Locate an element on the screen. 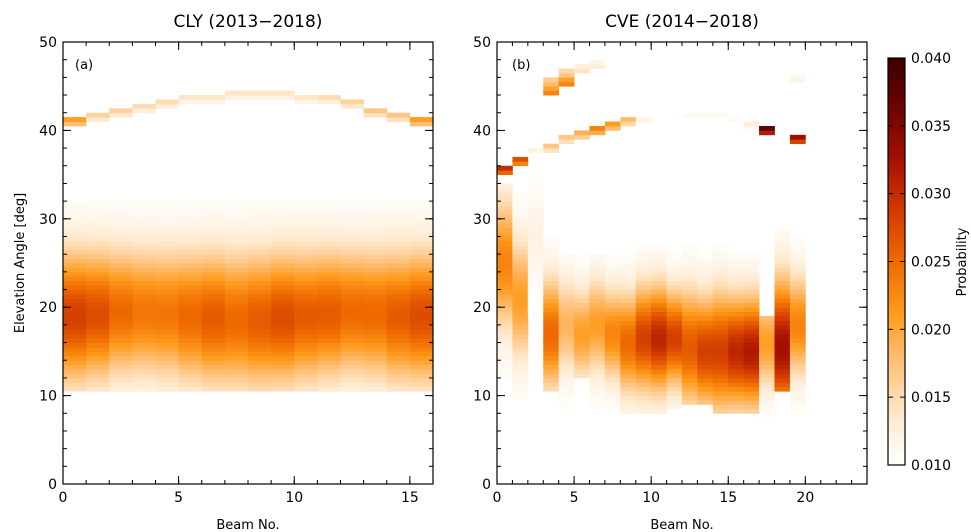 The width and height of the screenshot is (971, 532). colorbar-tick-label: 0.010 is located at coordinates (931, 466).